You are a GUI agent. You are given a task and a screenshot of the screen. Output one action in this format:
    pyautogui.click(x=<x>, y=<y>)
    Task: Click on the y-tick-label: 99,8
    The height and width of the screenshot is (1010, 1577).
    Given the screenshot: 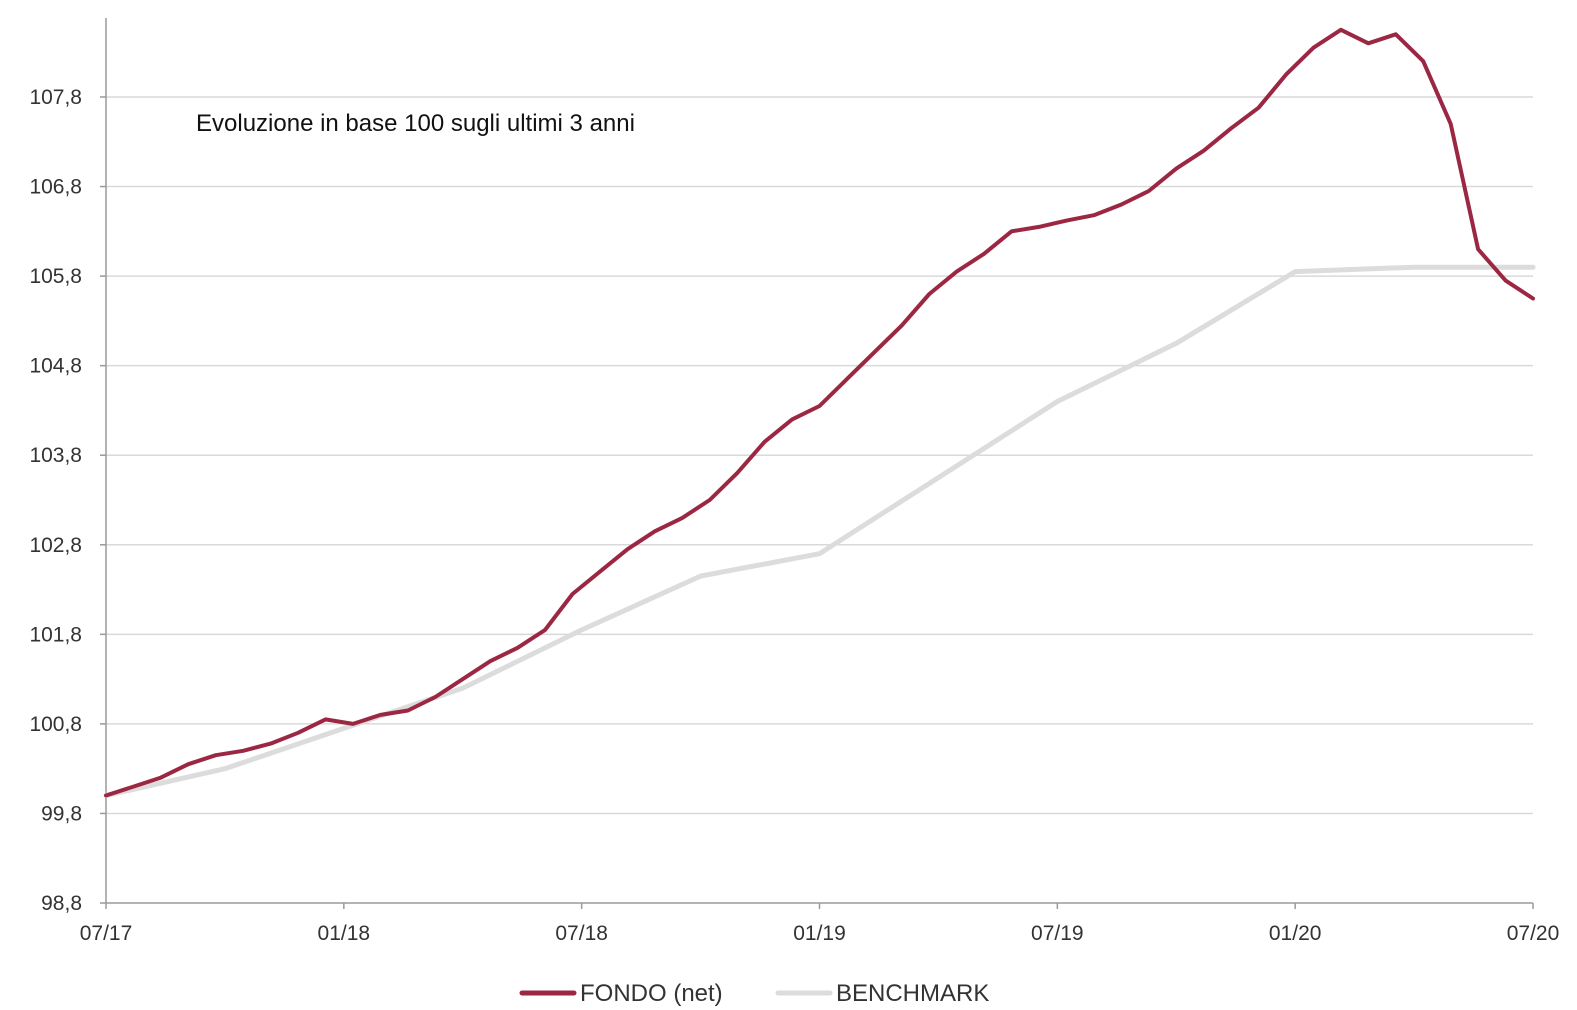 What is the action you would take?
    pyautogui.click(x=61, y=813)
    